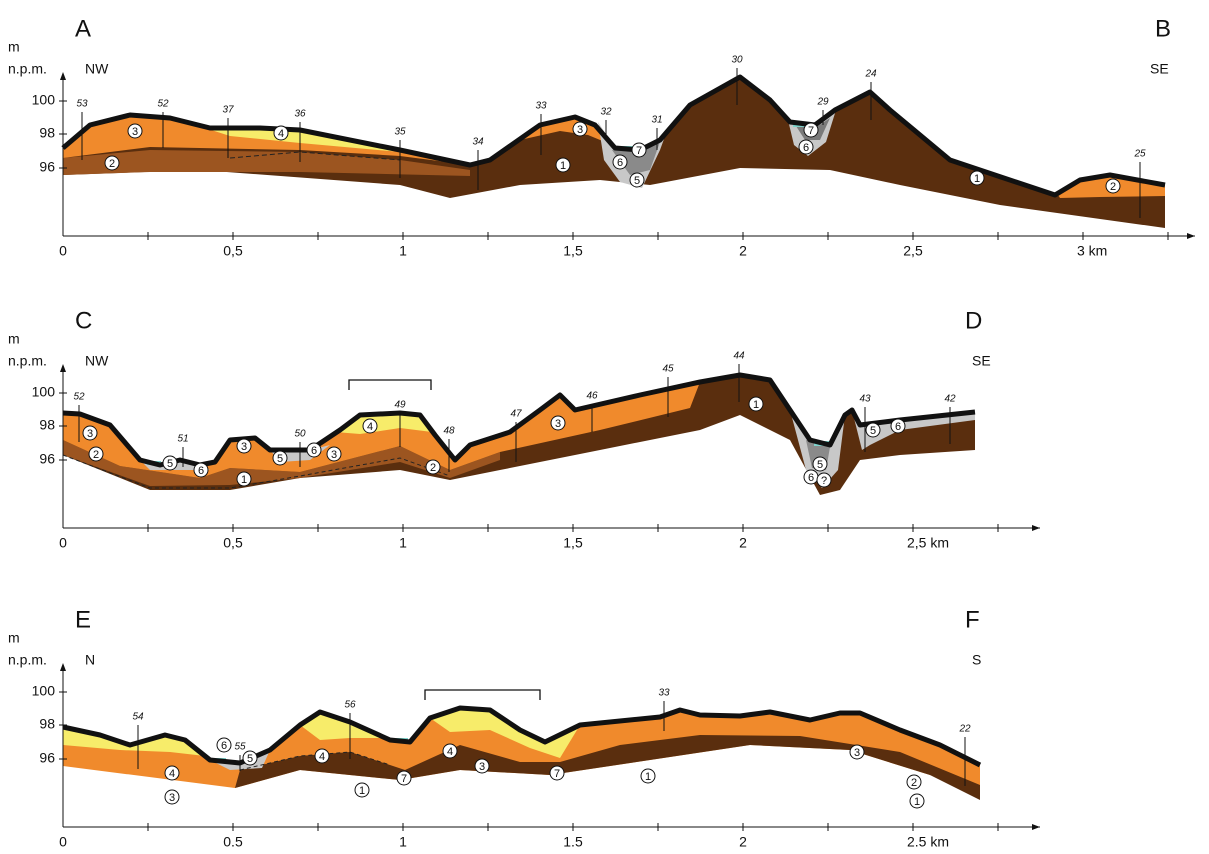 This screenshot has height=854, width=1209. What do you see at coordinates (656, 120) in the screenshot?
I see `borehole-label: 31` at bounding box center [656, 120].